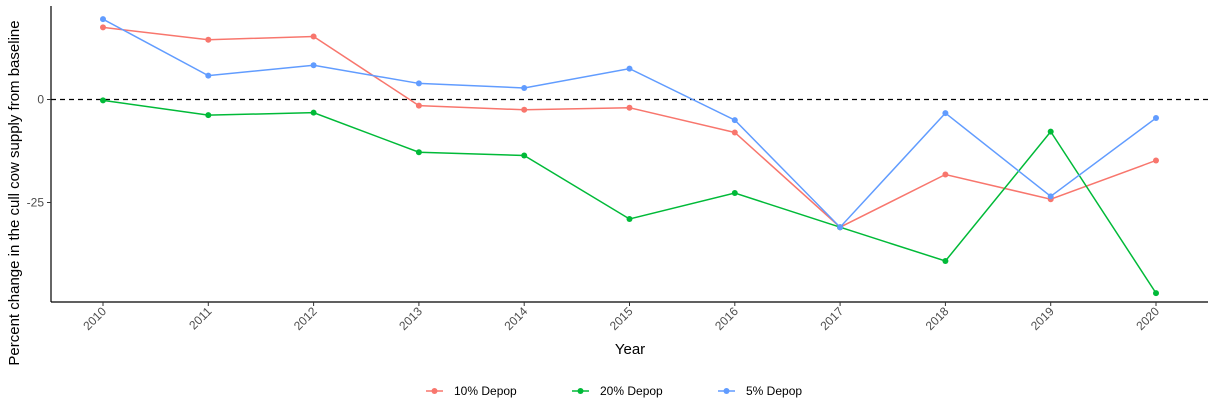  I want to click on legend-item: 5% Depop, so click(760, 391).